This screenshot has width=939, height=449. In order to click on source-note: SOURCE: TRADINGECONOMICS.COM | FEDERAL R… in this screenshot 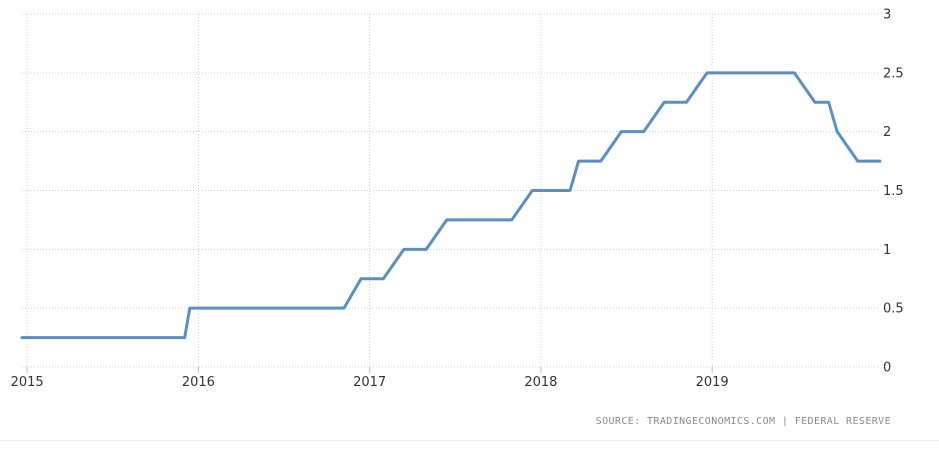, I will do `click(743, 421)`.